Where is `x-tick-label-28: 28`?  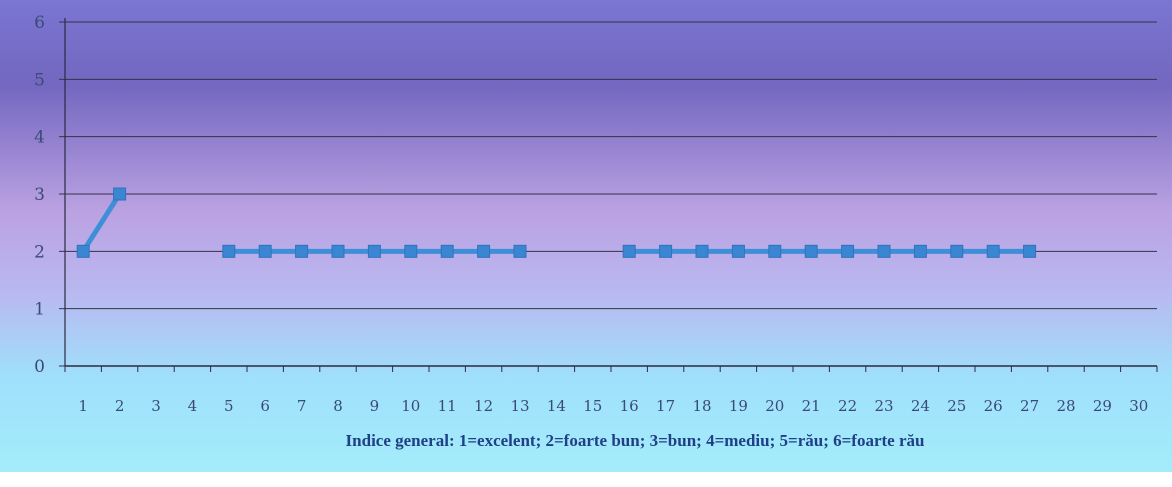 x-tick-label-28: 28 is located at coordinates (1065, 406).